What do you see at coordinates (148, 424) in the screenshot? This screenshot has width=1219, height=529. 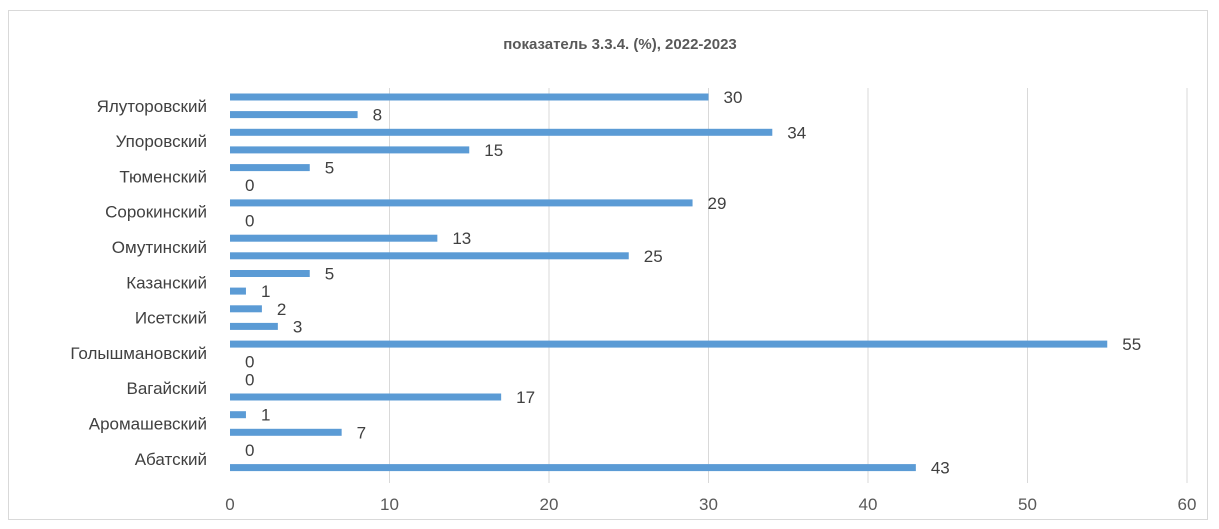 I see `category-label: Аромашевский` at bounding box center [148, 424].